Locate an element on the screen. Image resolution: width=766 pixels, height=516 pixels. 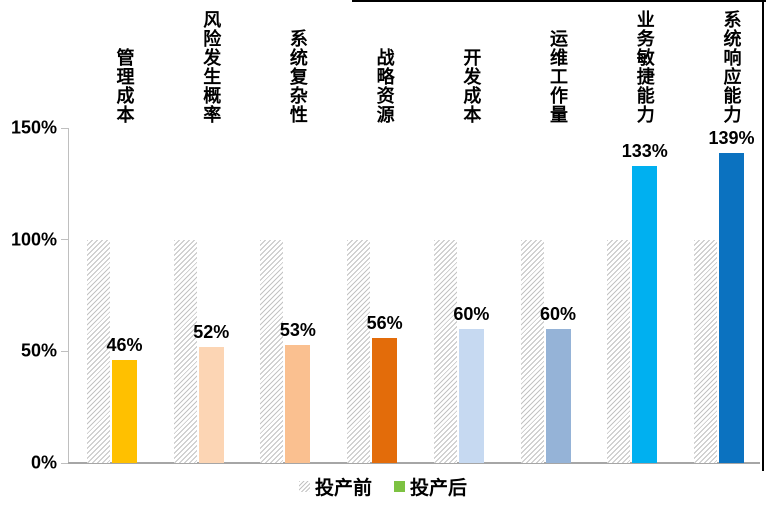
legend: 投产前 投产后 is located at coordinates (383, 486).